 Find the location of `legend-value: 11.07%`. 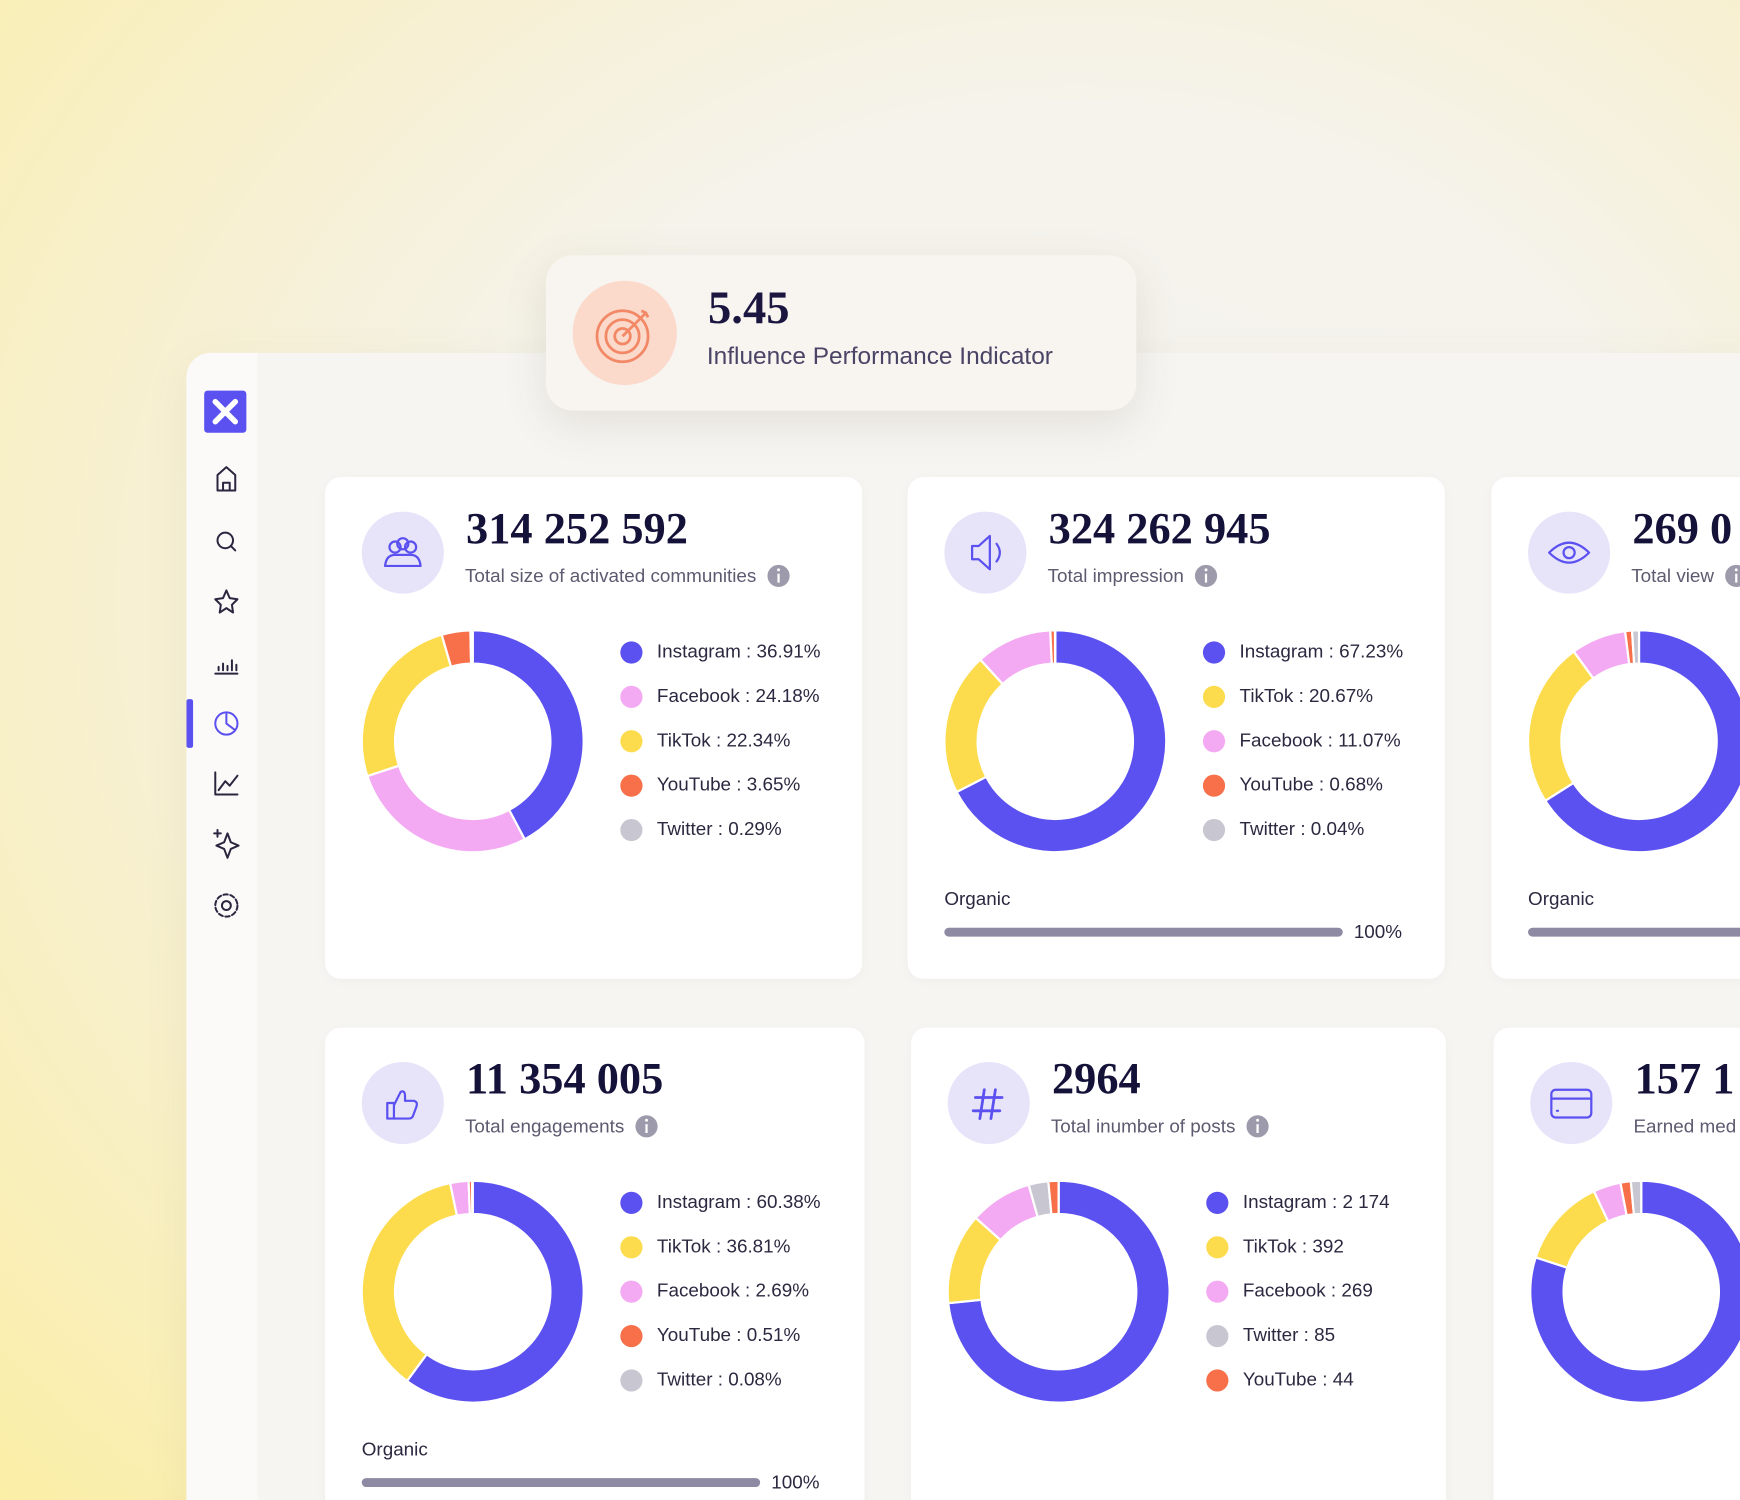

legend-value: 11.07% is located at coordinates (1369, 739).